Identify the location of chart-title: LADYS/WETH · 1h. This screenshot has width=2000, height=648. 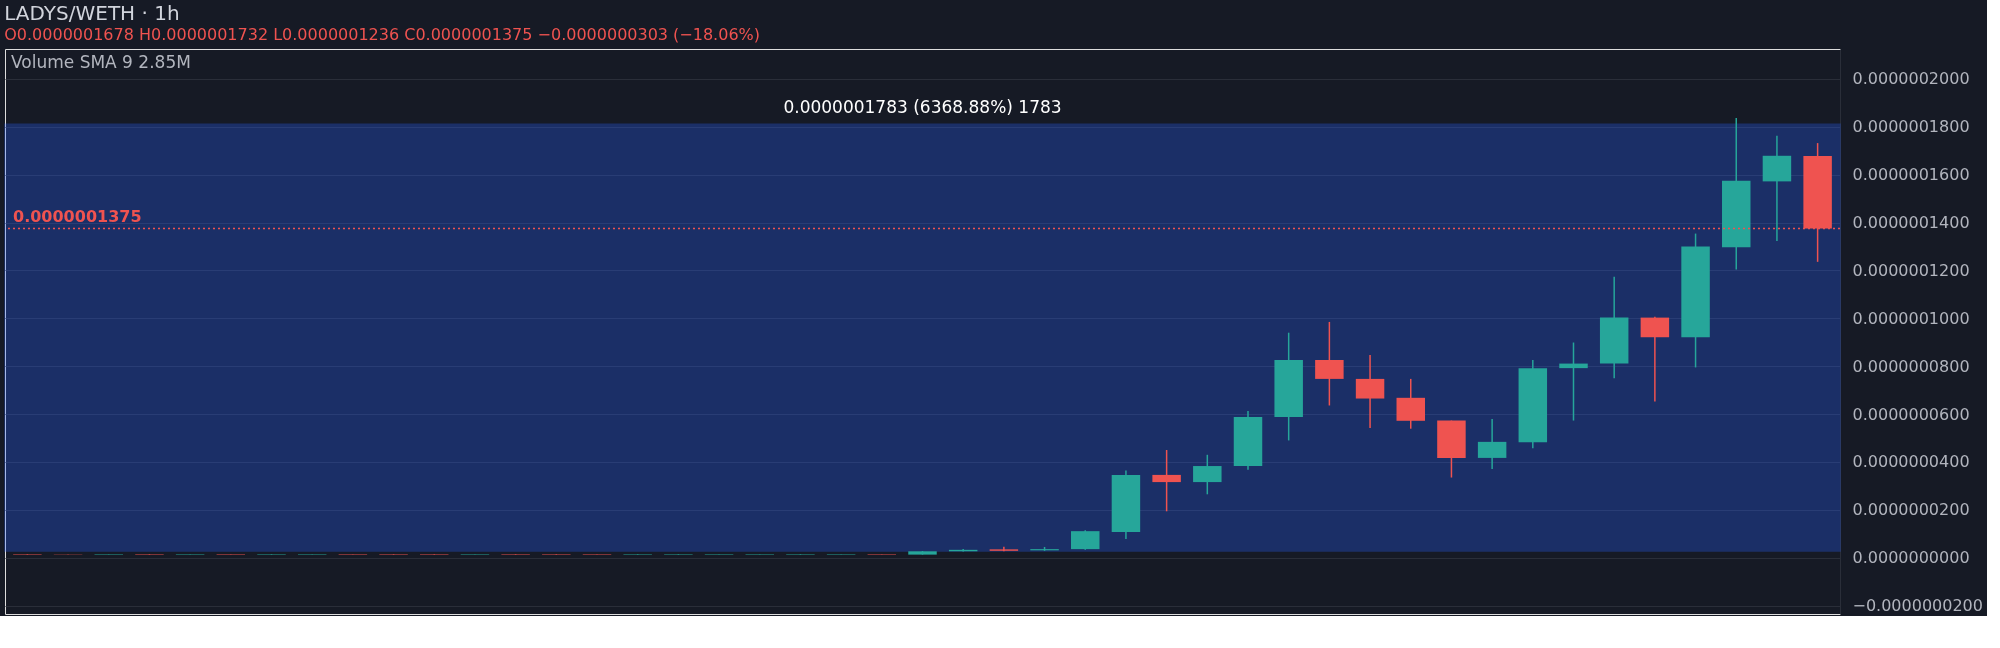
(92, 13).